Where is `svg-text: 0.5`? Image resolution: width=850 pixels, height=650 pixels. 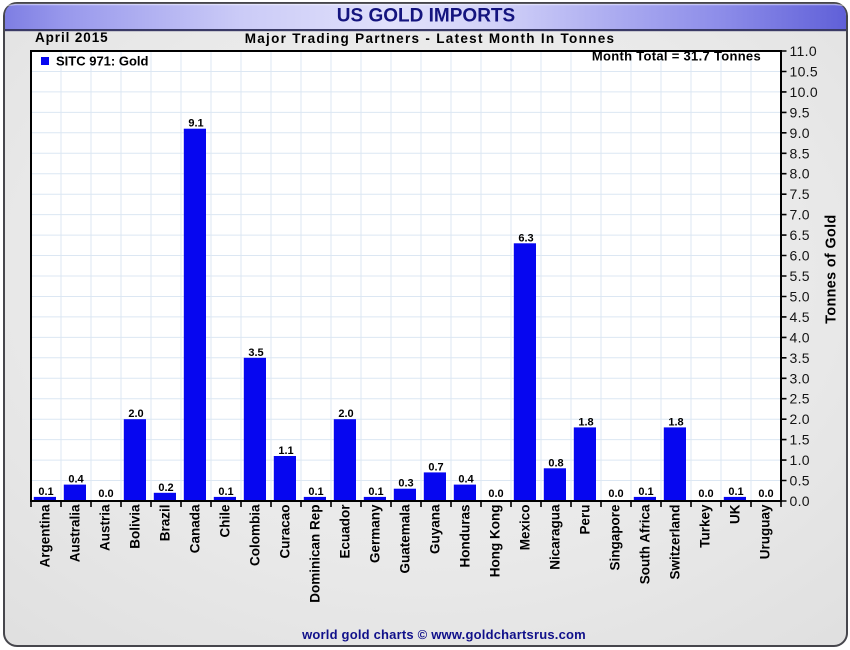 svg-text: 0.5 is located at coordinates (800, 481).